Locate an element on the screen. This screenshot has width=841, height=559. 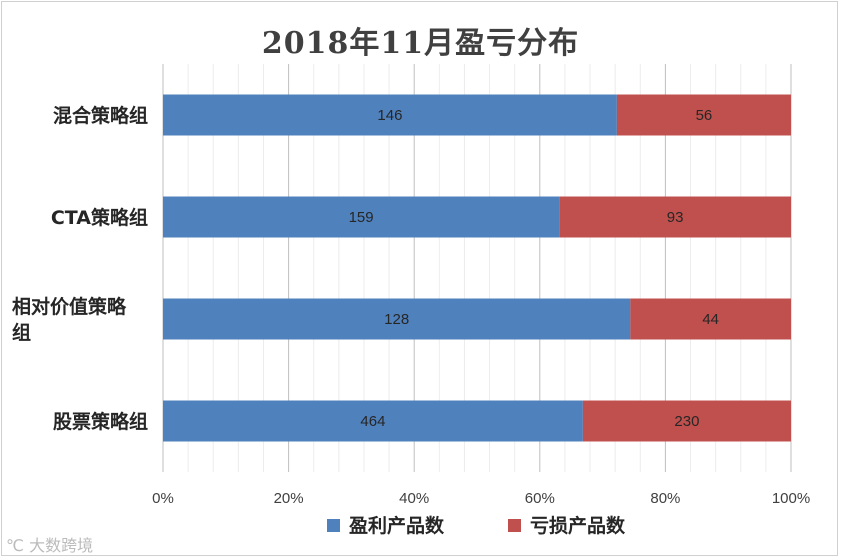
x-tick-label: 60% is located at coordinates (540, 498).